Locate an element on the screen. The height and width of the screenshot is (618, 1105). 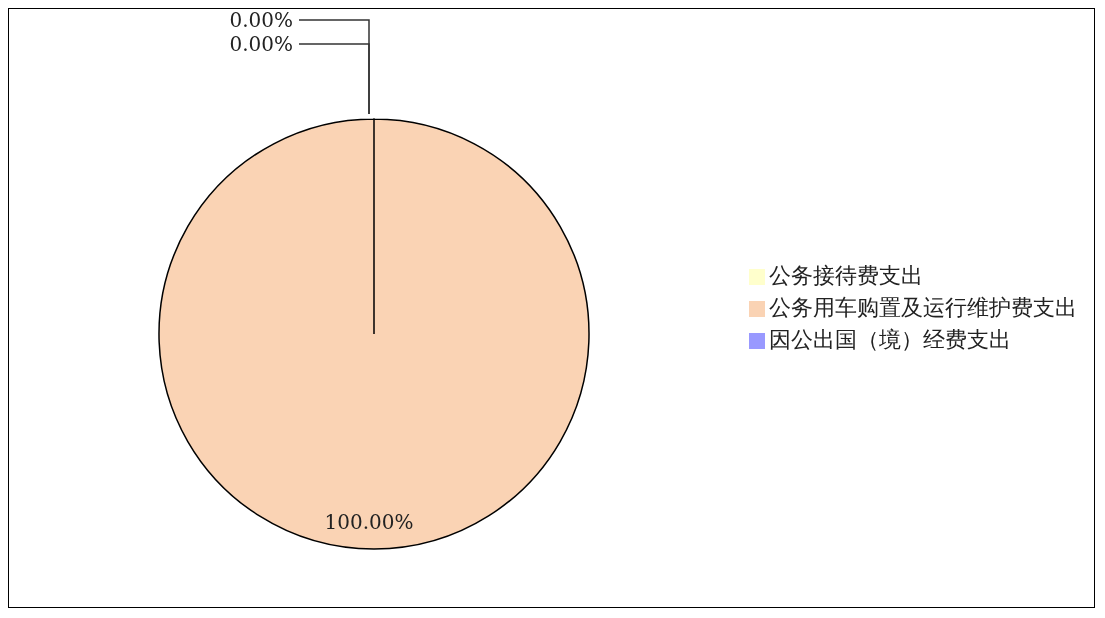
legend-label: 公务用车购置及运行维护费支出 is located at coordinates (923, 307).